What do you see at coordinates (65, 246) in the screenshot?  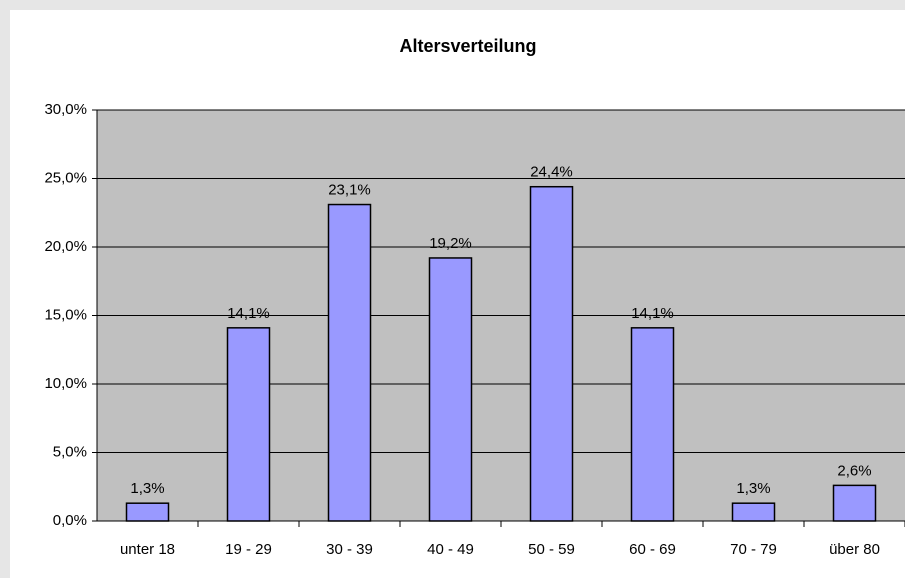 I see `y-tick-label: 20,0%` at bounding box center [65, 246].